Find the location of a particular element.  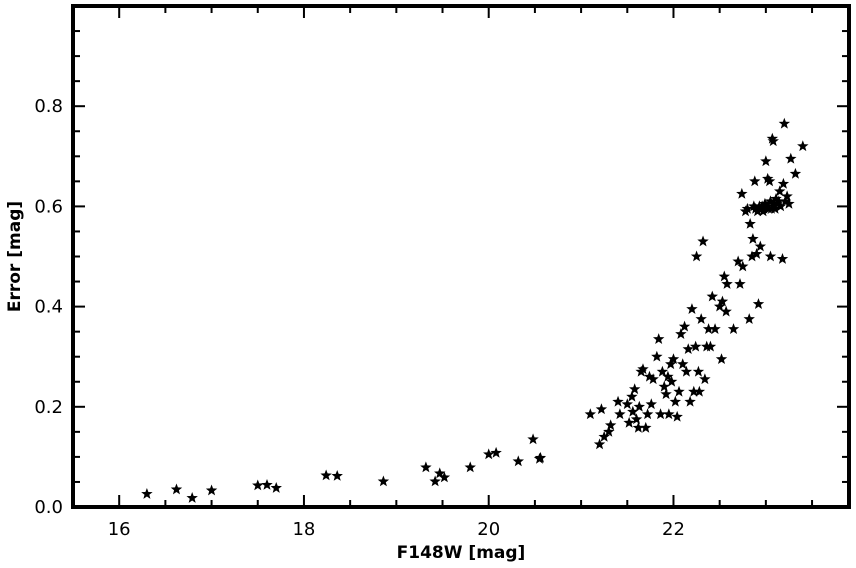

y-axis-label: Error [mag] is located at coordinates (15, 256).